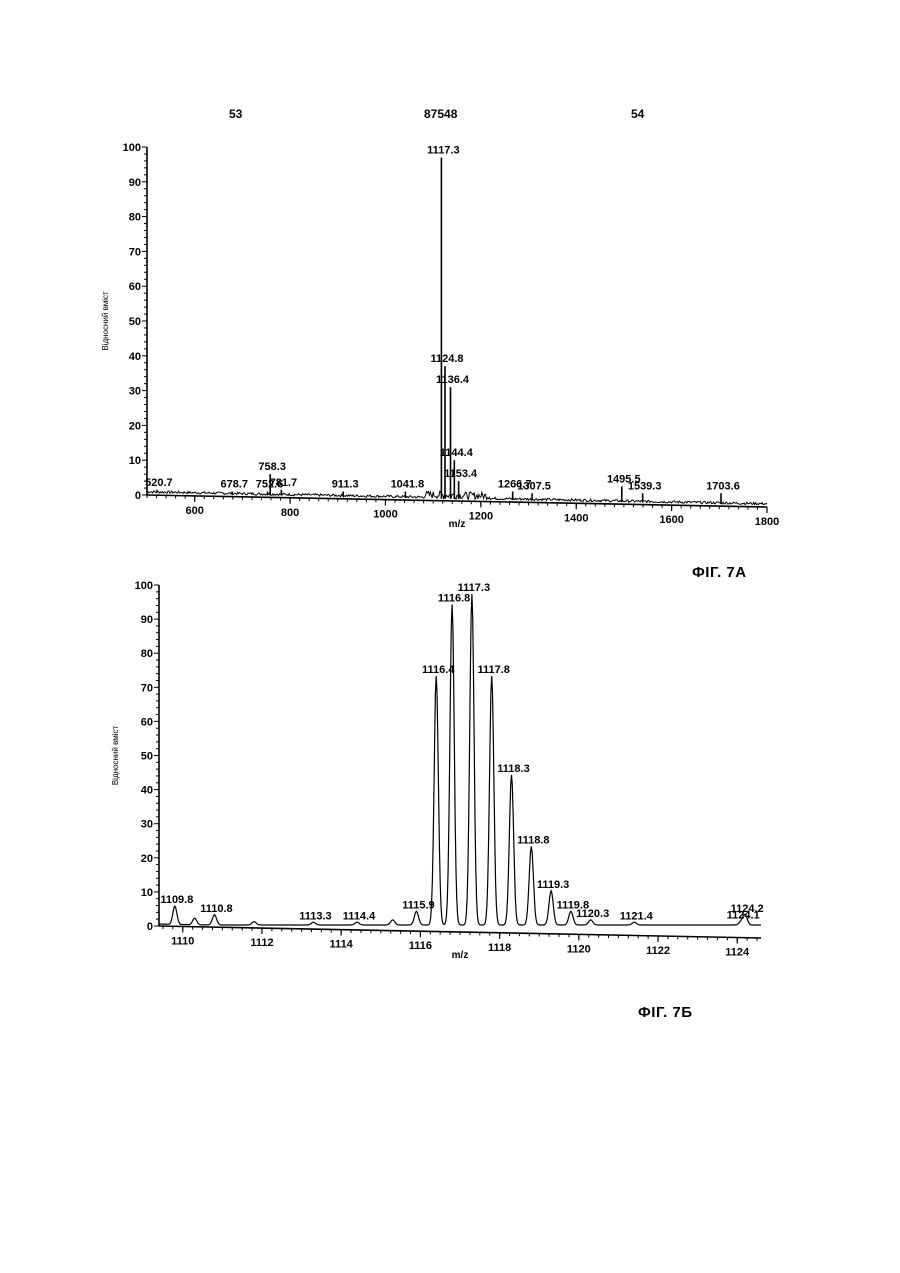 The width and height of the screenshot is (900, 1273). I want to click on x-tick-label: 1122, so click(658, 951).